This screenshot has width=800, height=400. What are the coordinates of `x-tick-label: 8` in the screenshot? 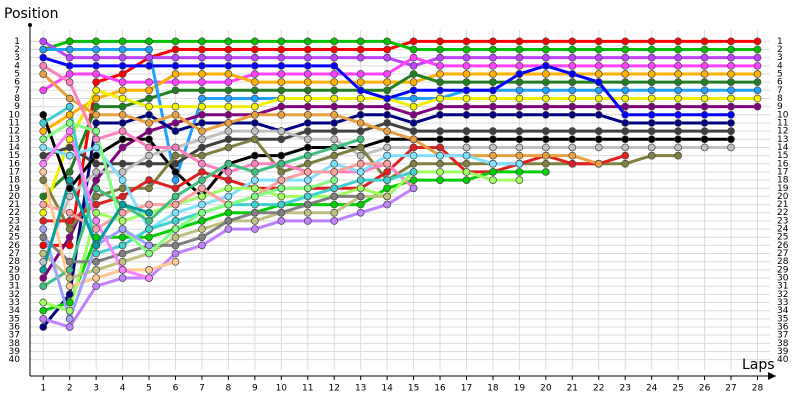 It's located at (229, 389).